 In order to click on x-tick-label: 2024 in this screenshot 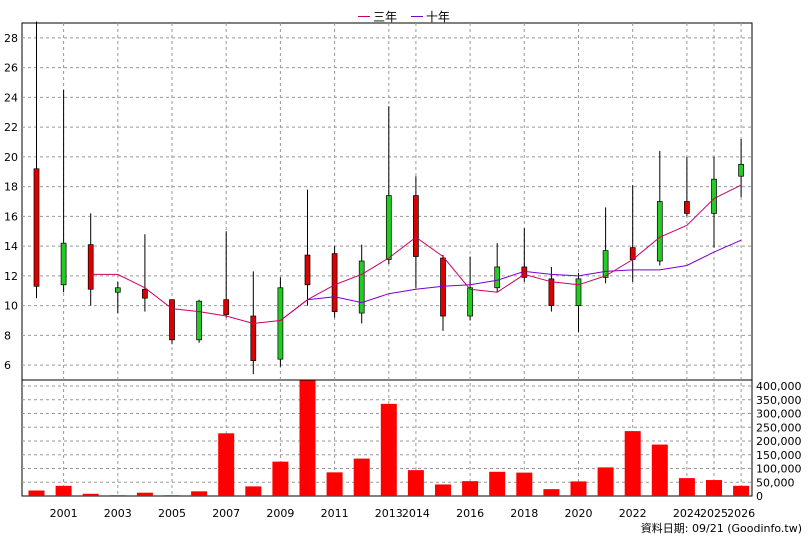, I will do `click(687, 513)`.